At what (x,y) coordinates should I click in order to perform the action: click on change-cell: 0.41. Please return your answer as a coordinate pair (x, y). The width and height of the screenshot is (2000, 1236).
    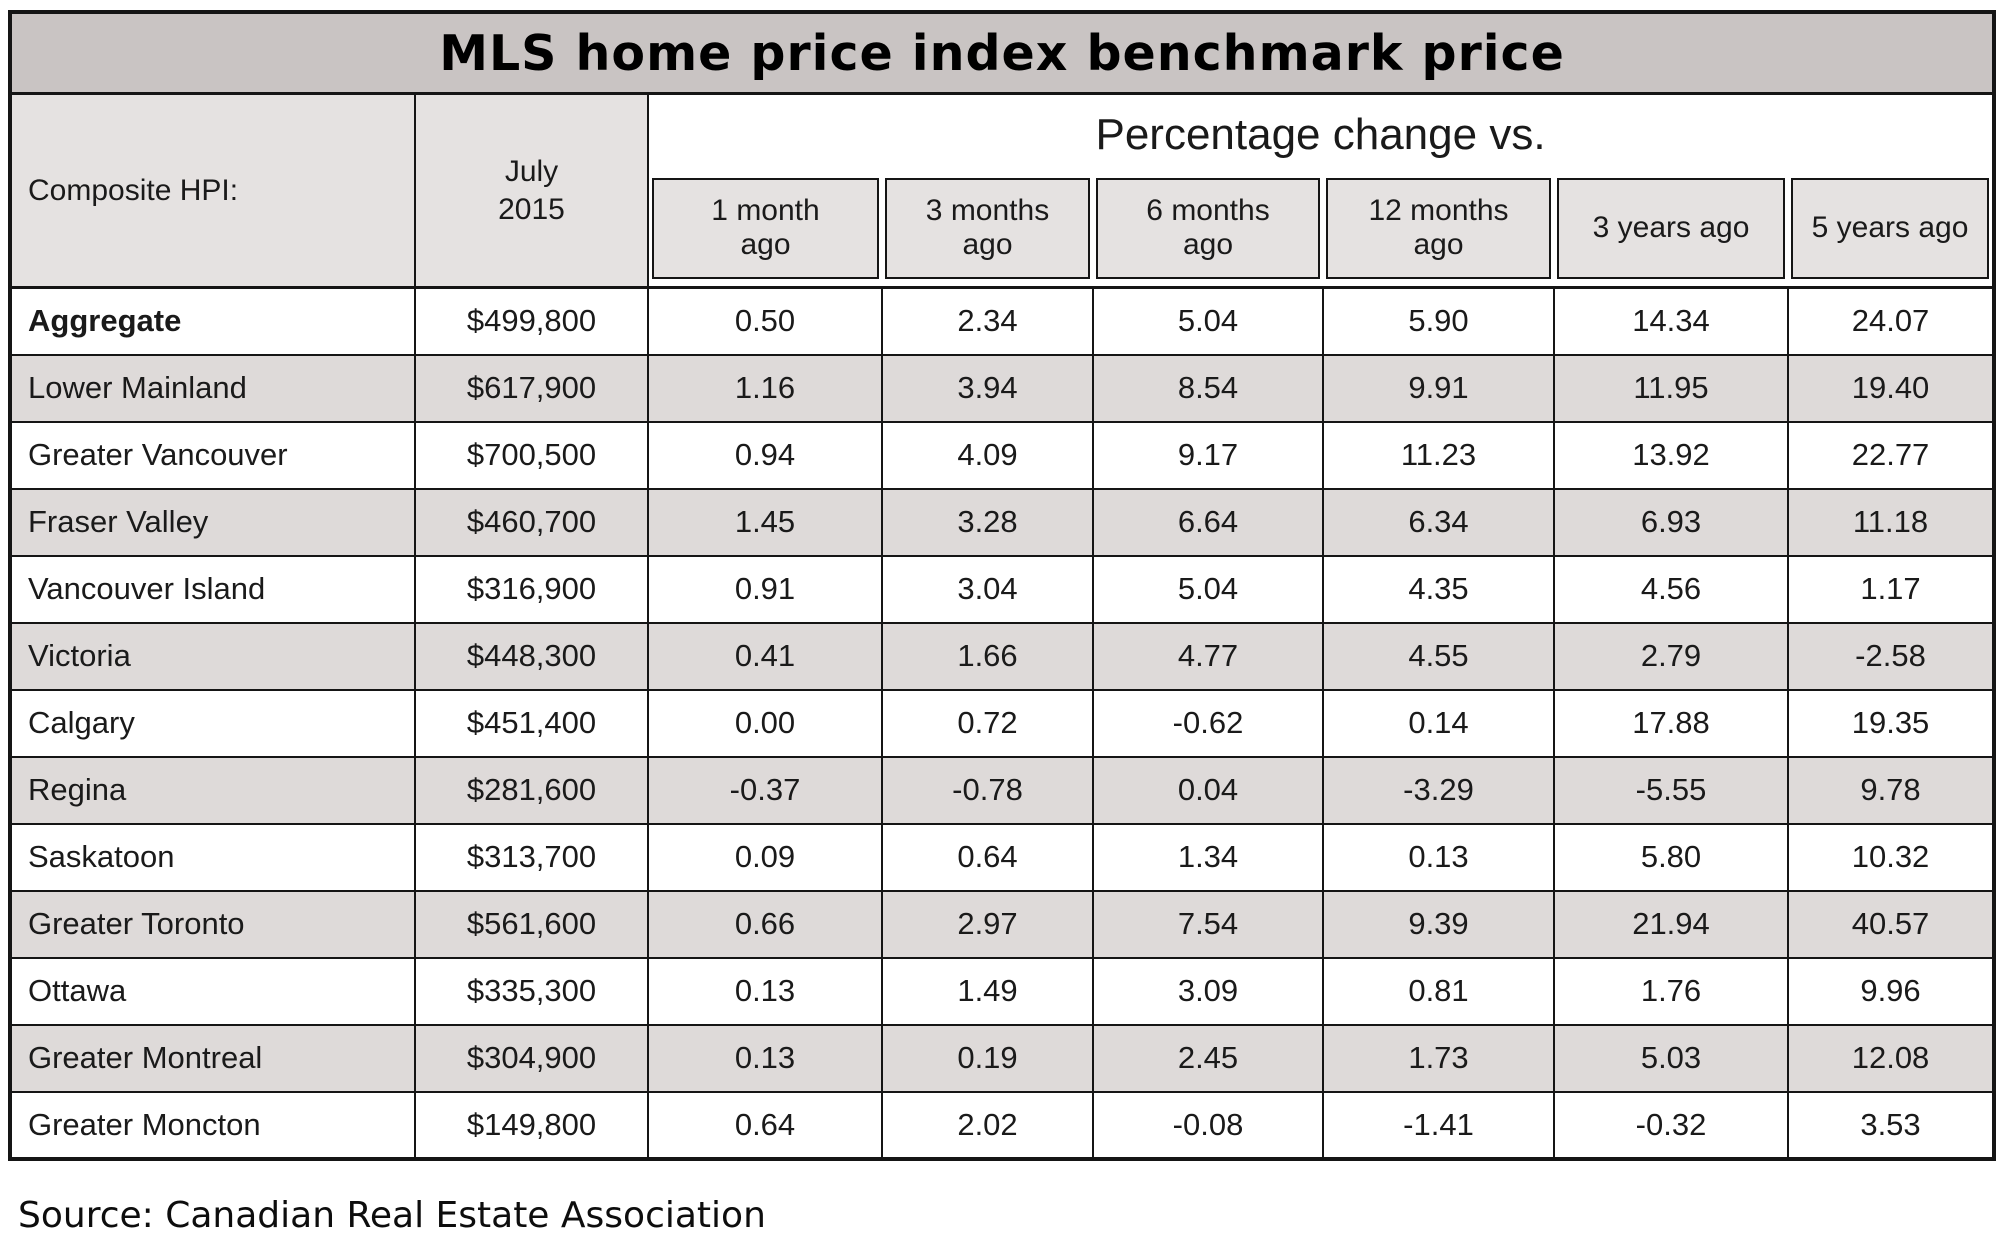
    Looking at the image, I should click on (765, 656).